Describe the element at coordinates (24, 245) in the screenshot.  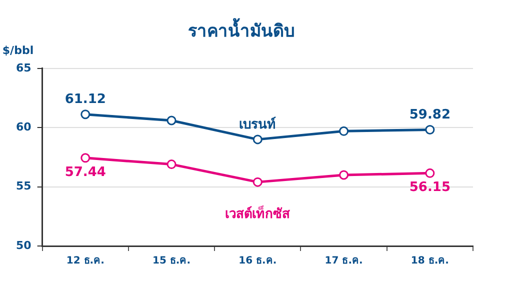
I see `y-tick-label: 50` at that location.